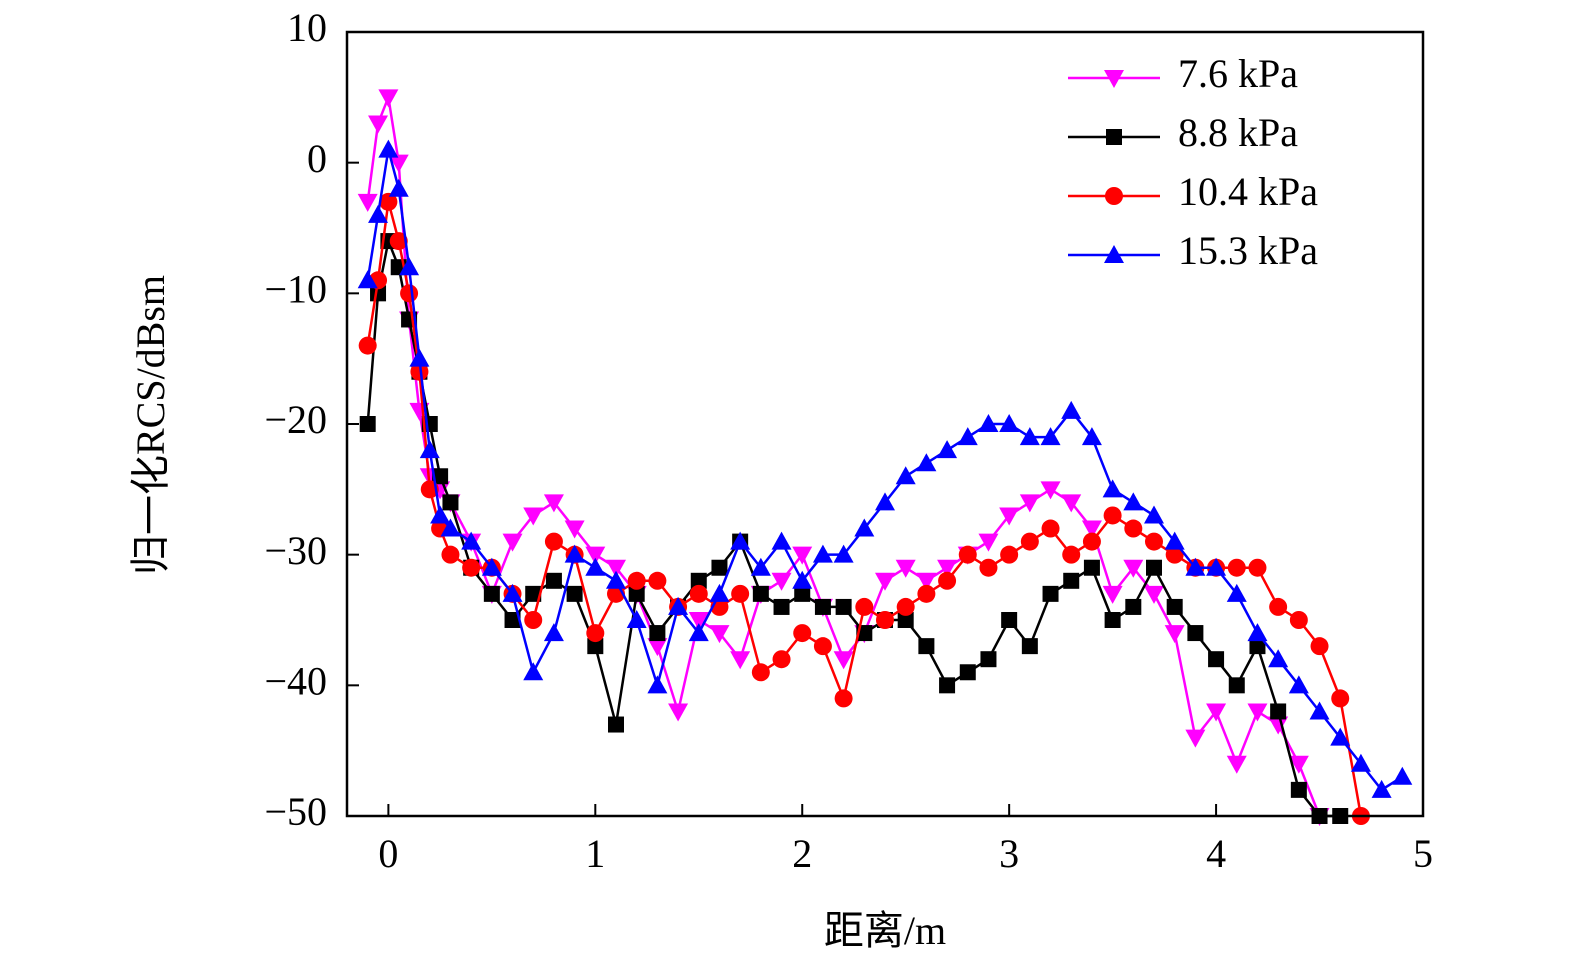 The height and width of the screenshot is (974, 1575). I want to click on legend-marker, so click(1114, 137).